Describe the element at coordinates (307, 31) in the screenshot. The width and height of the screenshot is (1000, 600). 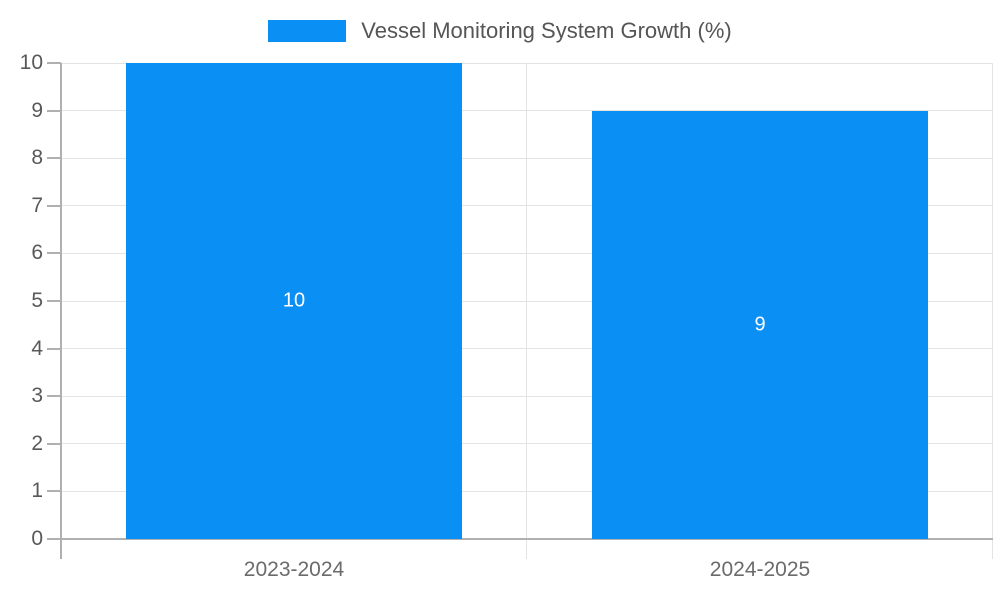
I see `legend-swatch-icon` at that location.